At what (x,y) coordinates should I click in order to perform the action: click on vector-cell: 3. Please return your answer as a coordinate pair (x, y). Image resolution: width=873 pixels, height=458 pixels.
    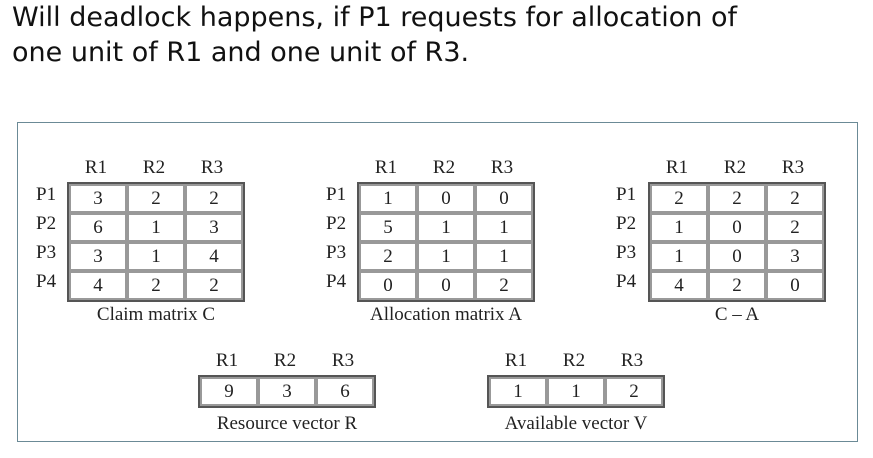
    Looking at the image, I should click on (287, 391).